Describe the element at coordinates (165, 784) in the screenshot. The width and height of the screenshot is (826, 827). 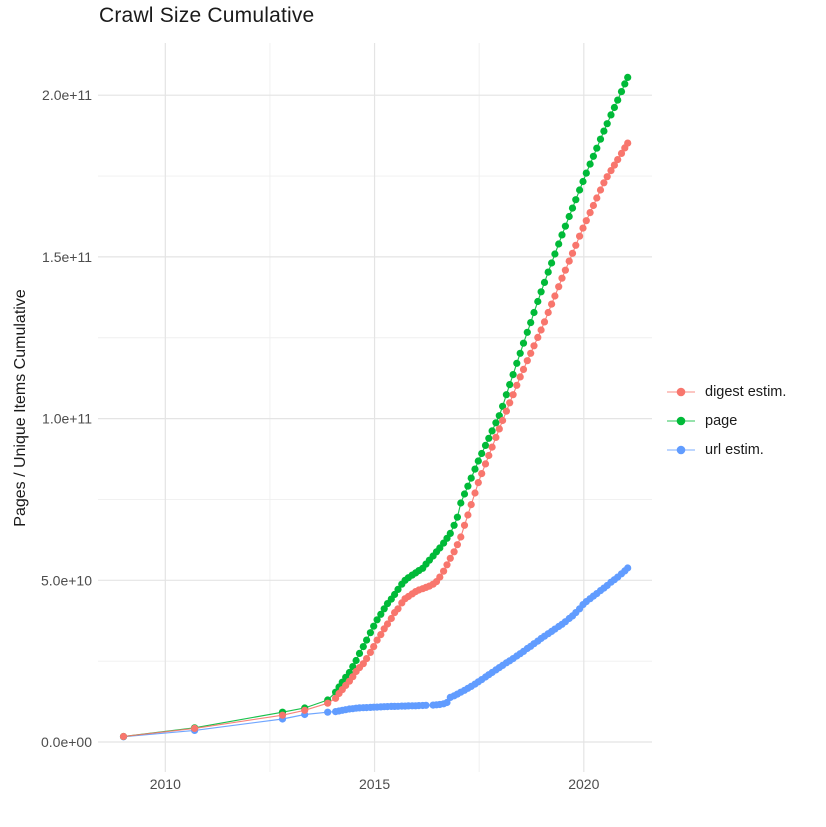
I see `svg-text: 2010` at that location.